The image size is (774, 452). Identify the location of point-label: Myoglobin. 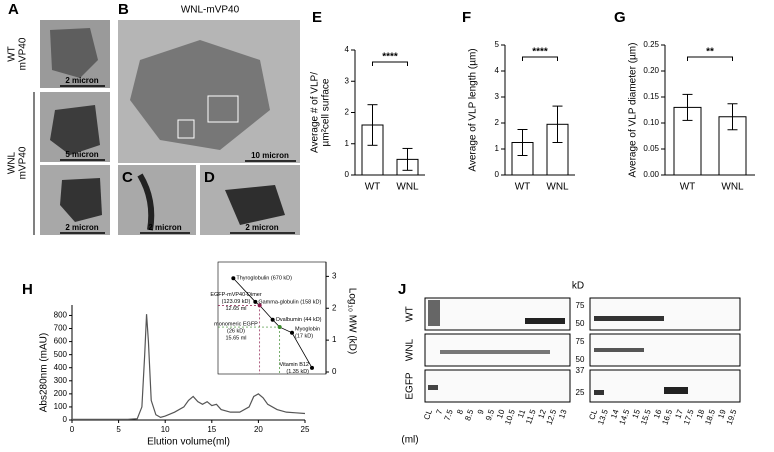
(307, 330).